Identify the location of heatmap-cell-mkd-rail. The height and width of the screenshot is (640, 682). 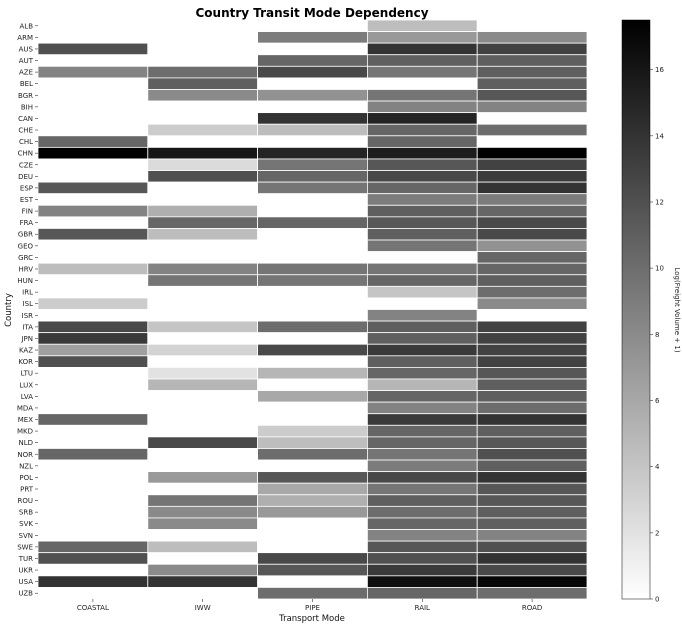
(422, 431).